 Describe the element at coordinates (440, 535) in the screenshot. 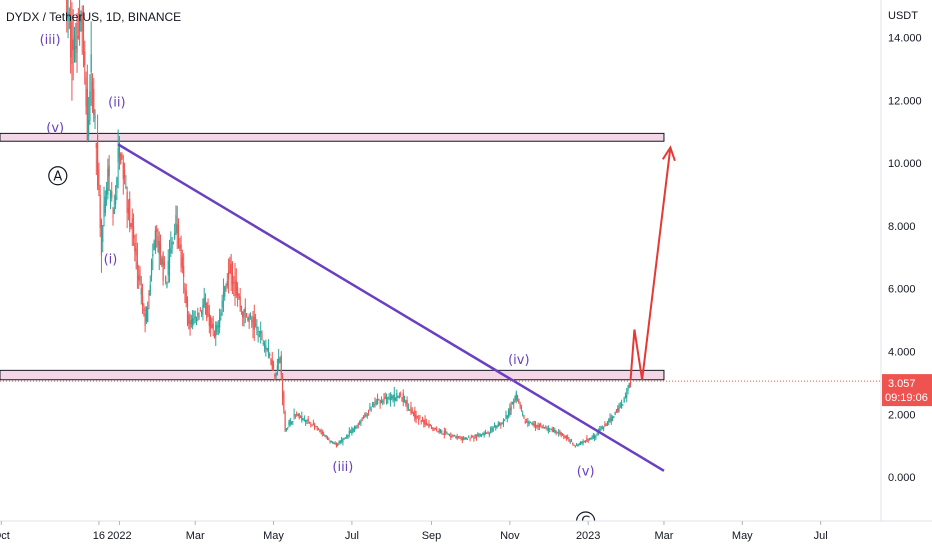

I see `time-axis-bg` at that location.